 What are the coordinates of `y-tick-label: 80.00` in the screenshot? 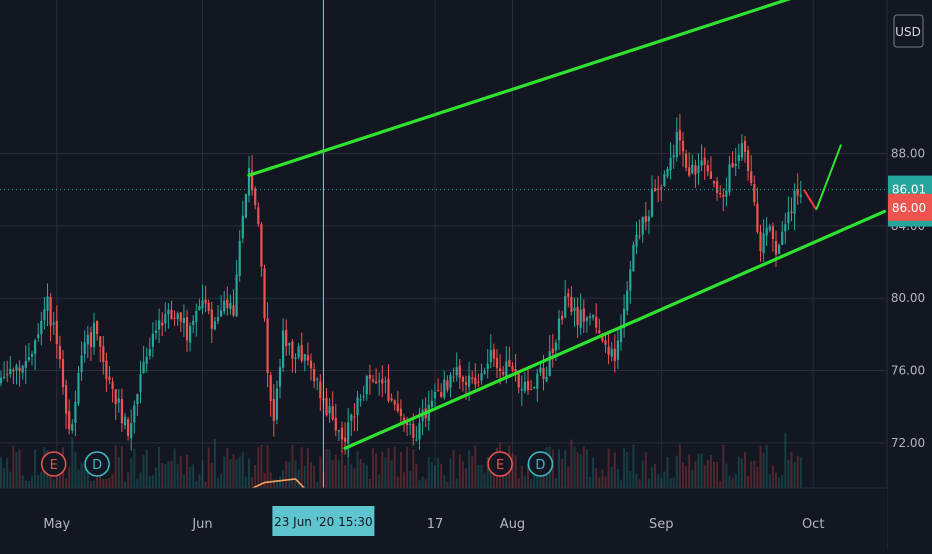 It's located at (908, 298).